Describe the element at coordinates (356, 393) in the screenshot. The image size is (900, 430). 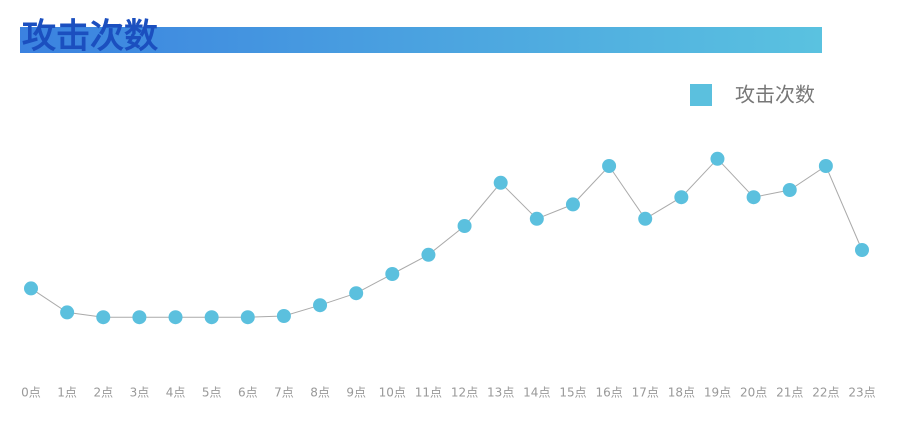
I see `x-tick-label: 9点` at that location.